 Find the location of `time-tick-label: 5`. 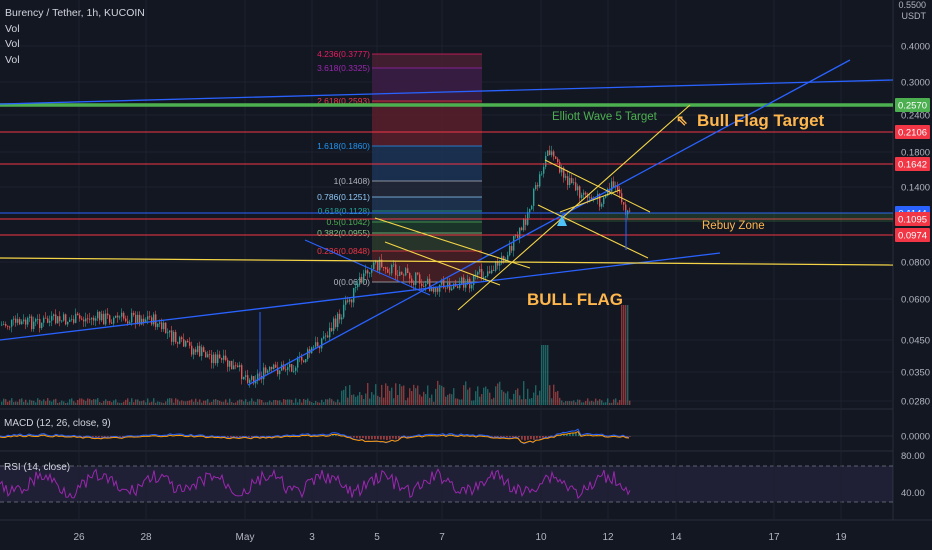

time-tick-label: 5 is located at coordinates (377, 537).